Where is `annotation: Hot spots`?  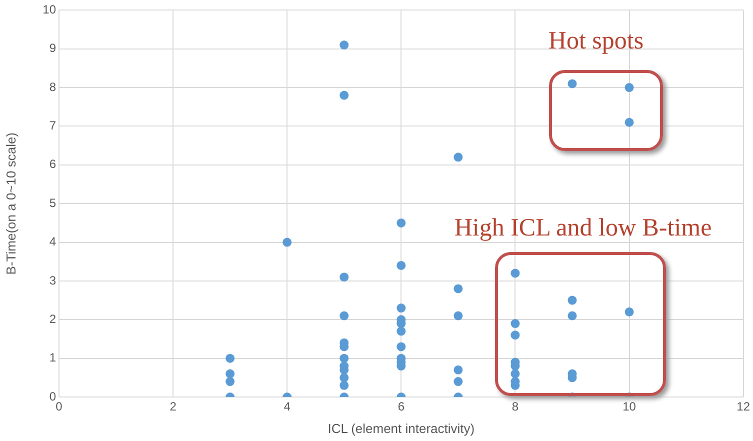 annotation: Hot spots is located at coordinates (596, 41).